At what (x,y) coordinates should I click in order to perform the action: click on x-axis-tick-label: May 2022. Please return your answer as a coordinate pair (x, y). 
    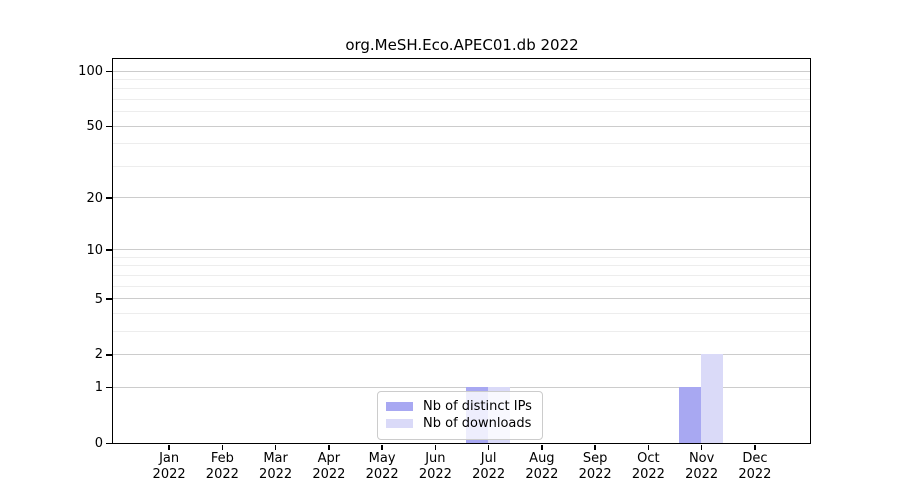
    Looking at the image, I should click on (382, 466).